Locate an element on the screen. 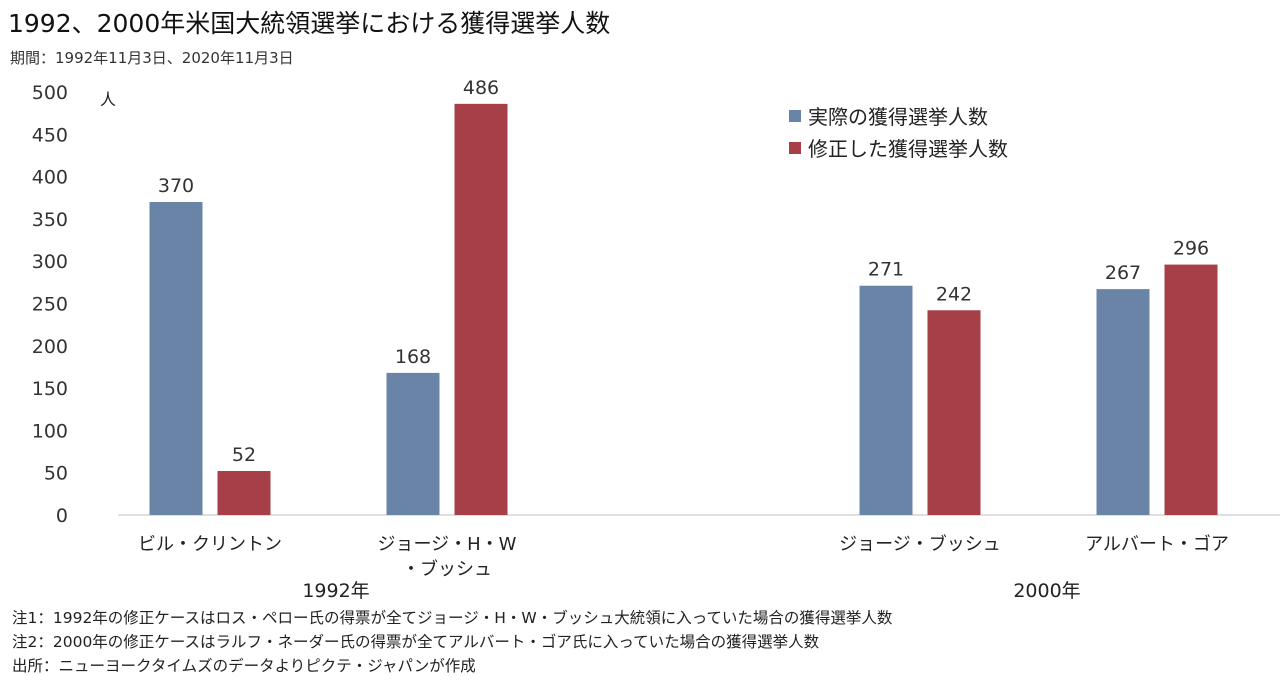 Image resolution: width=1287 pixels, height=686 pixels. period-label: 期間：1992年11月3日、2020年11月3日 is located at coordinates (152, 58).